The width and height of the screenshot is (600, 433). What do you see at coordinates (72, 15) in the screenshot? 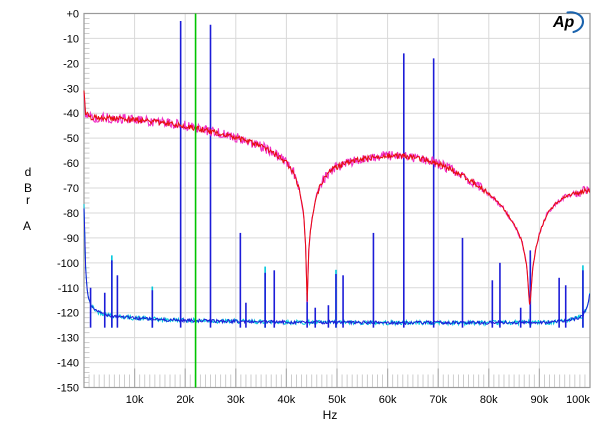
I see `y-axis-tick-label: +0` at bounding box center [72, 15].